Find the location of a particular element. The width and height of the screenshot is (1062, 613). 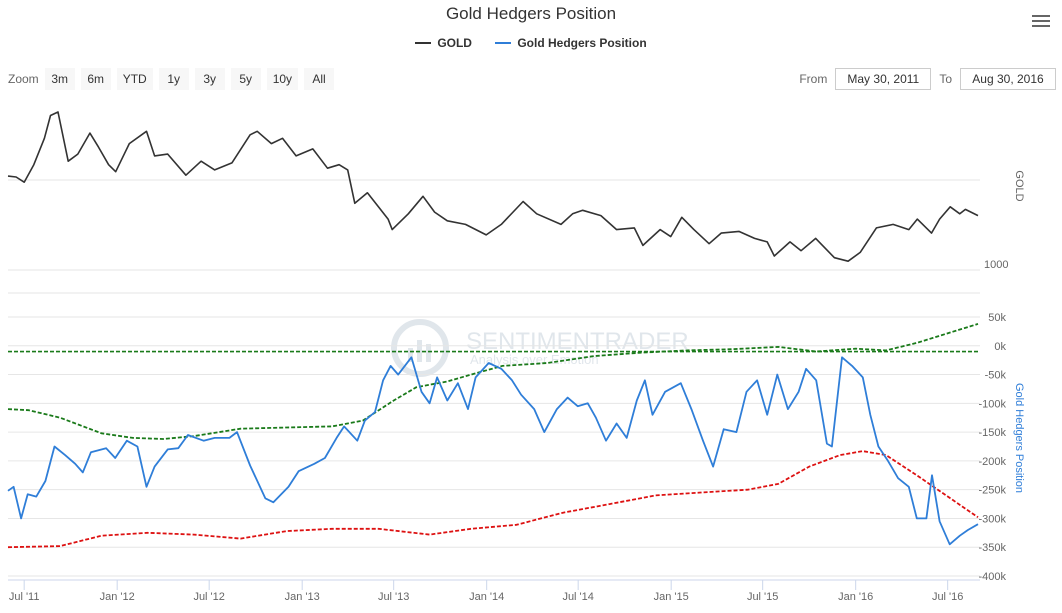

legend-swatch-hedgers is located at coordinates (503, 43).